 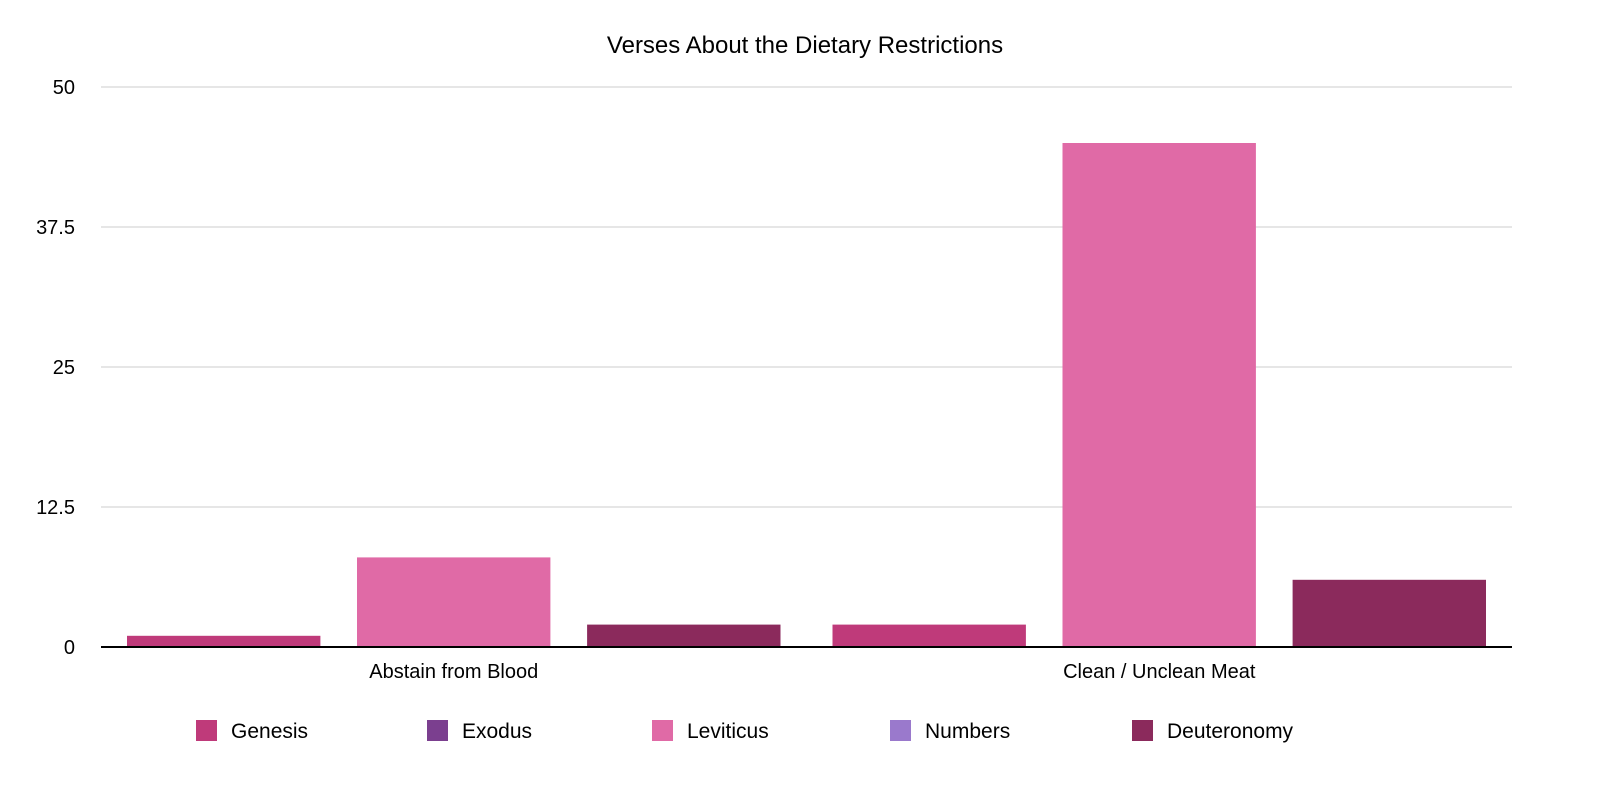 I want to click on legend-label: Deuteronomy, so click(x=1230, y=731).